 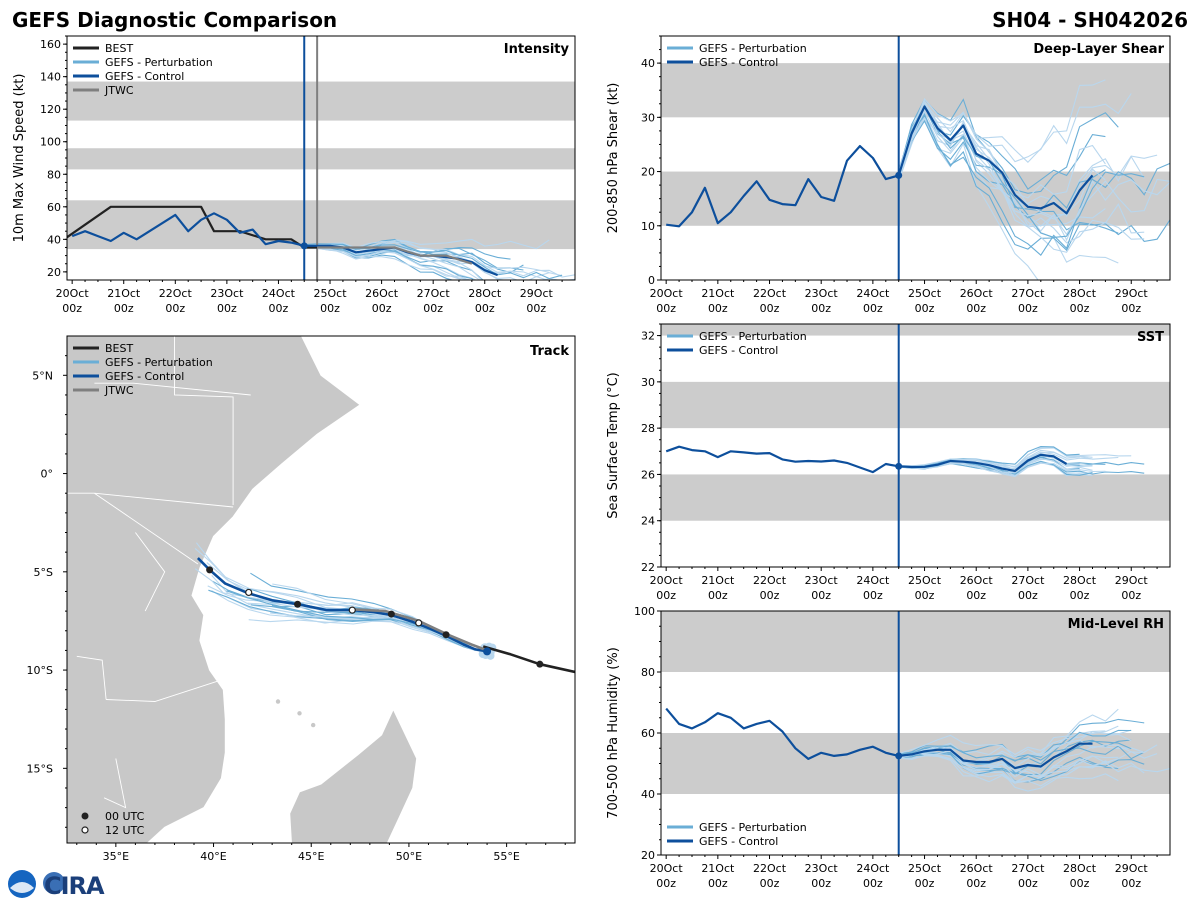 I want to click on track-legend-label: JTWC, so click(x=119, y=390).